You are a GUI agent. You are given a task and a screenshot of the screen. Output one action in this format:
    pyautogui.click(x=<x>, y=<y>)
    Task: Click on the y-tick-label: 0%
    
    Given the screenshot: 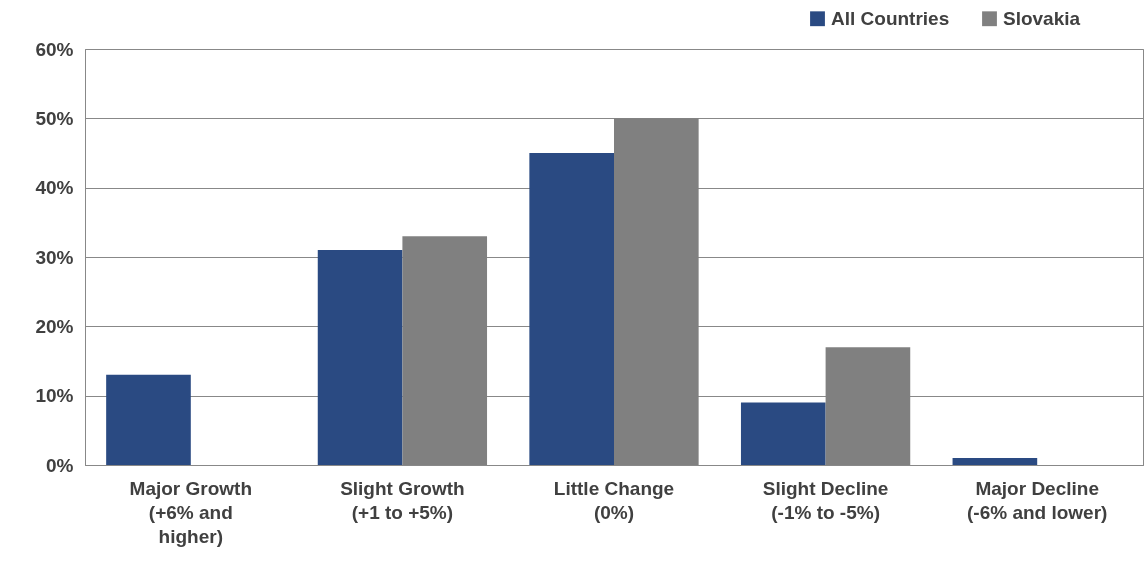 What is the action you would take?
    pyautogui.click(x=60, y=465)
    